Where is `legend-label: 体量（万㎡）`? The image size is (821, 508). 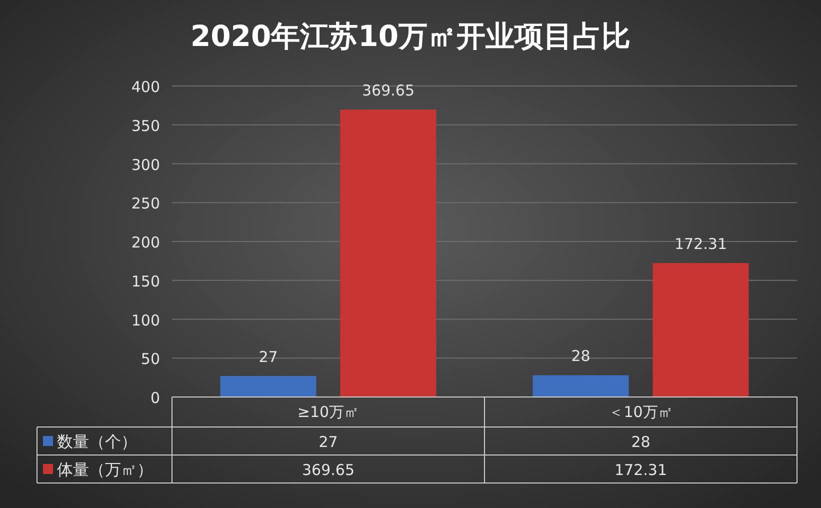 legend-label: 体量（万㎡） is located at coordinates (105, 469).